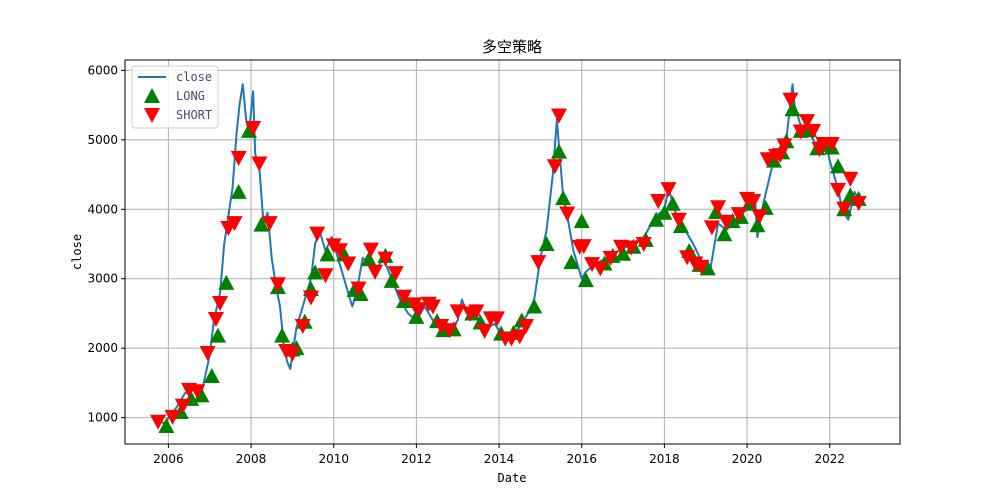  Describe the element at coordinates (829, 459) in the screenshot. I see `x-tick-label: 2022` at that location.